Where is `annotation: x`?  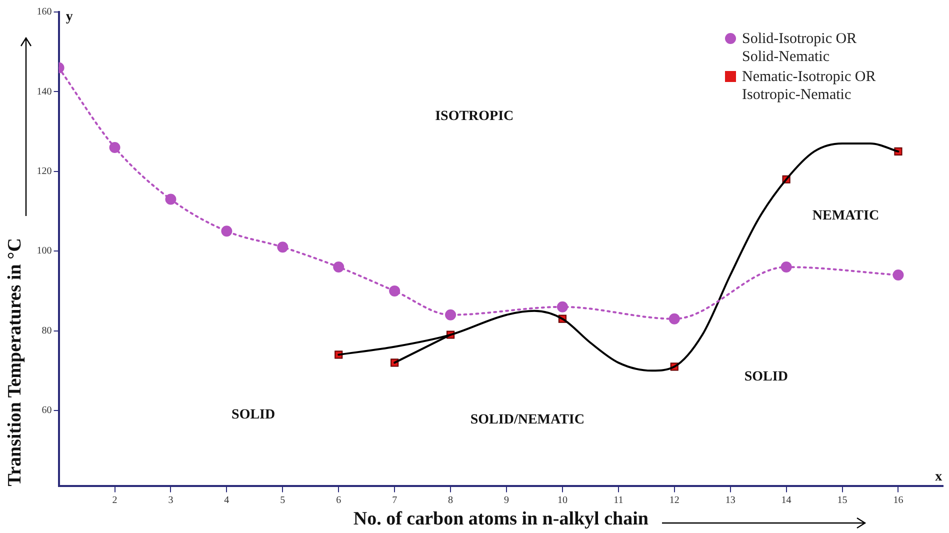
annotation: x is located at coordinates (938, 476).